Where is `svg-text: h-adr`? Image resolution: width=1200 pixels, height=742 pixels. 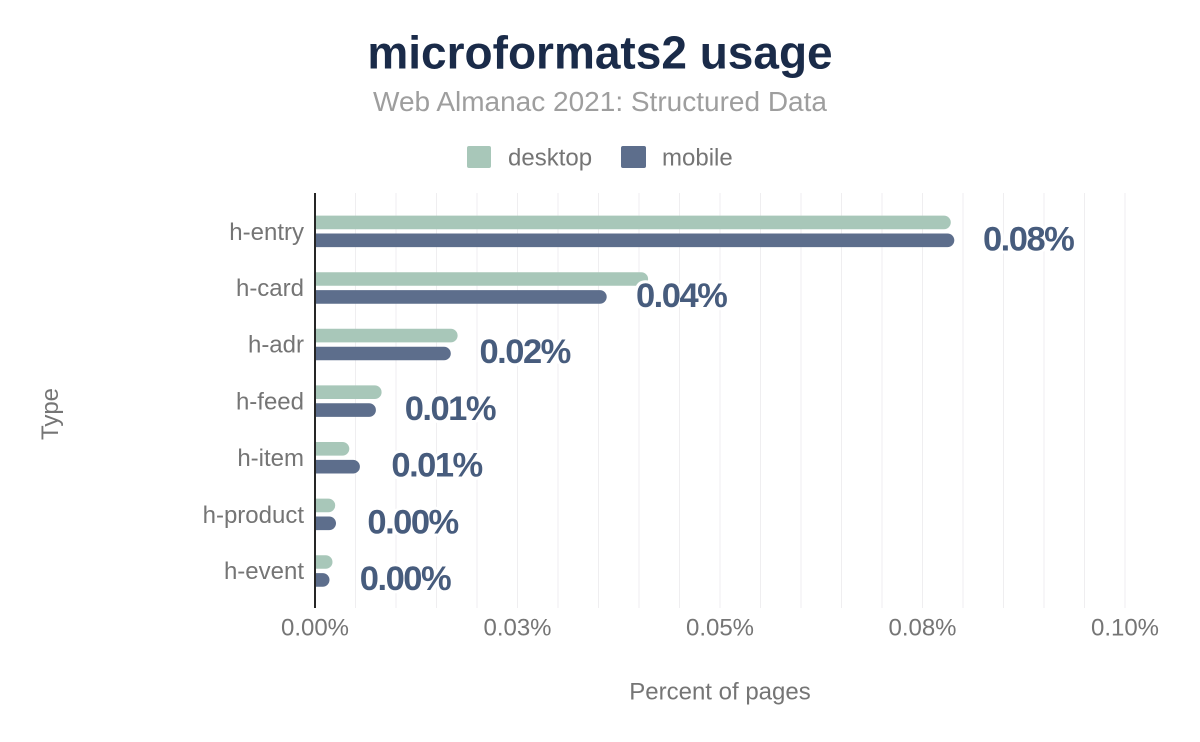 svg-text: h-adr is located at coordinates (276, 345).